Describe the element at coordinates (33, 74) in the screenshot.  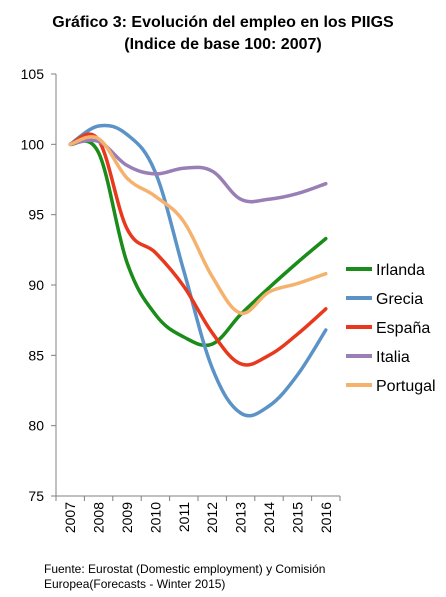
I see `y-tick-label: 105` at that location.